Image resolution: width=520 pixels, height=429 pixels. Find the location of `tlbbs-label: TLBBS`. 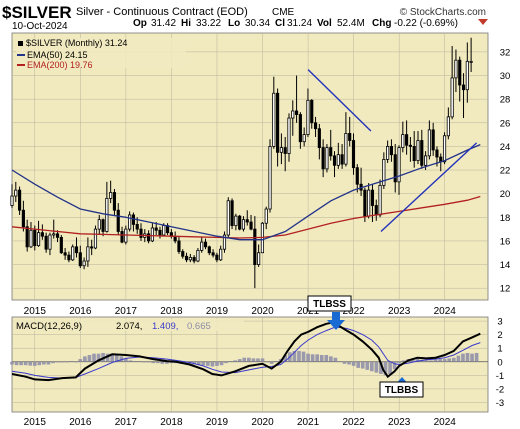

tlbbs-label: TLBBS is located at coordinates (402, 390).